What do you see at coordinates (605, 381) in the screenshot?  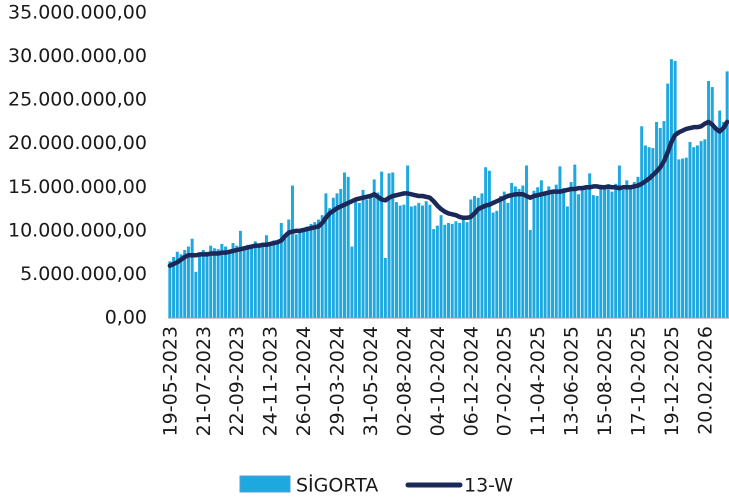 I see `x-tick-label: 15-08-2025` at bounding box center [605, 381].